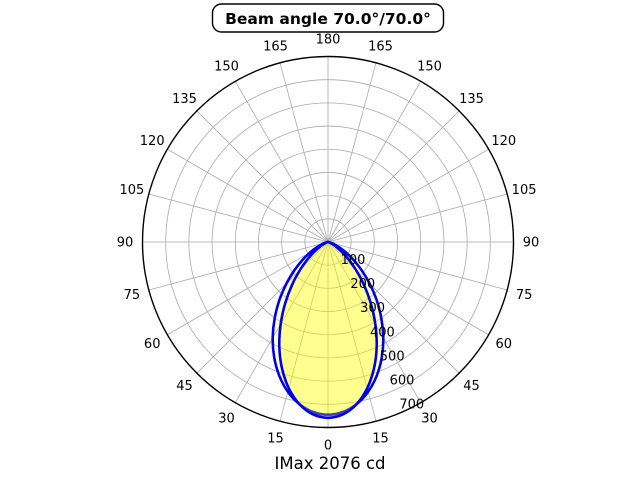 This screenshot has height=480, width=640. Describe the element at coordinates (329, 463) in the screenshot. I see `imax-label: IMax 2076 cd` at that location.